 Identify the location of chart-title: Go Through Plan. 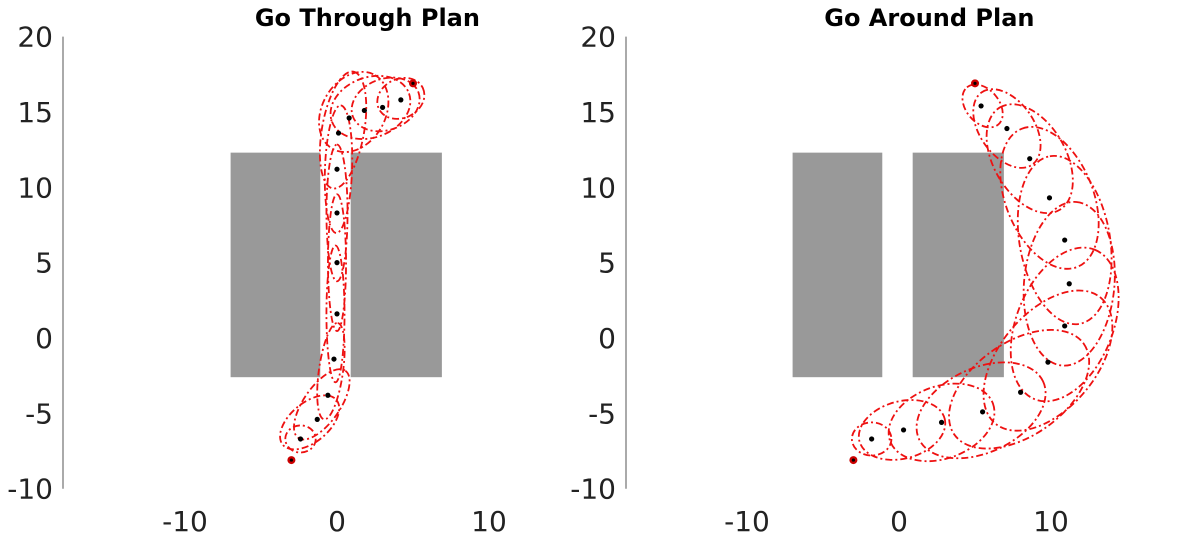
(367, 18).